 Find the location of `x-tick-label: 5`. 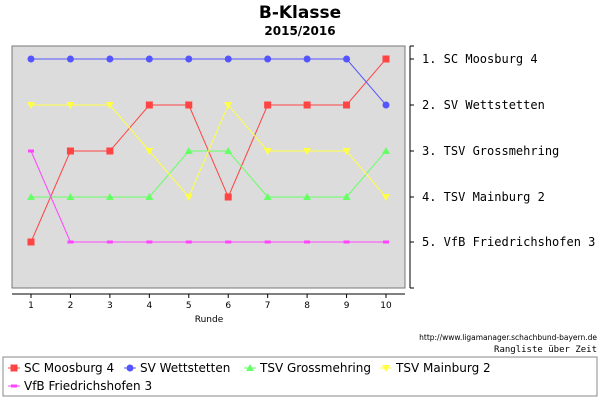

x-tick-label: 5 is located at coordinates (189, 306).